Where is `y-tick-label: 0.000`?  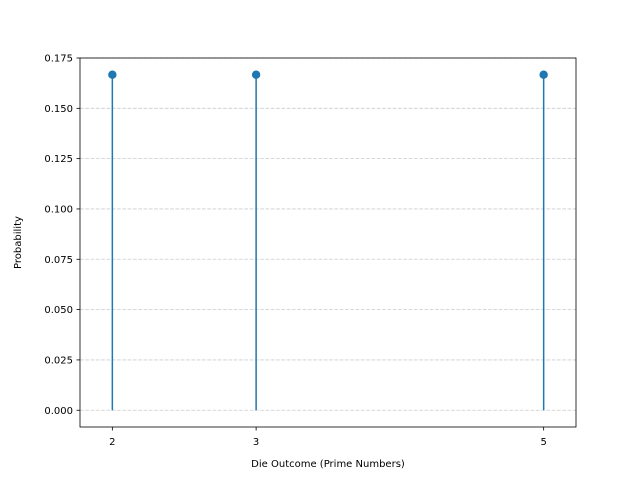
y-tick-label: 0.000 is located at coordinates (58, 411).